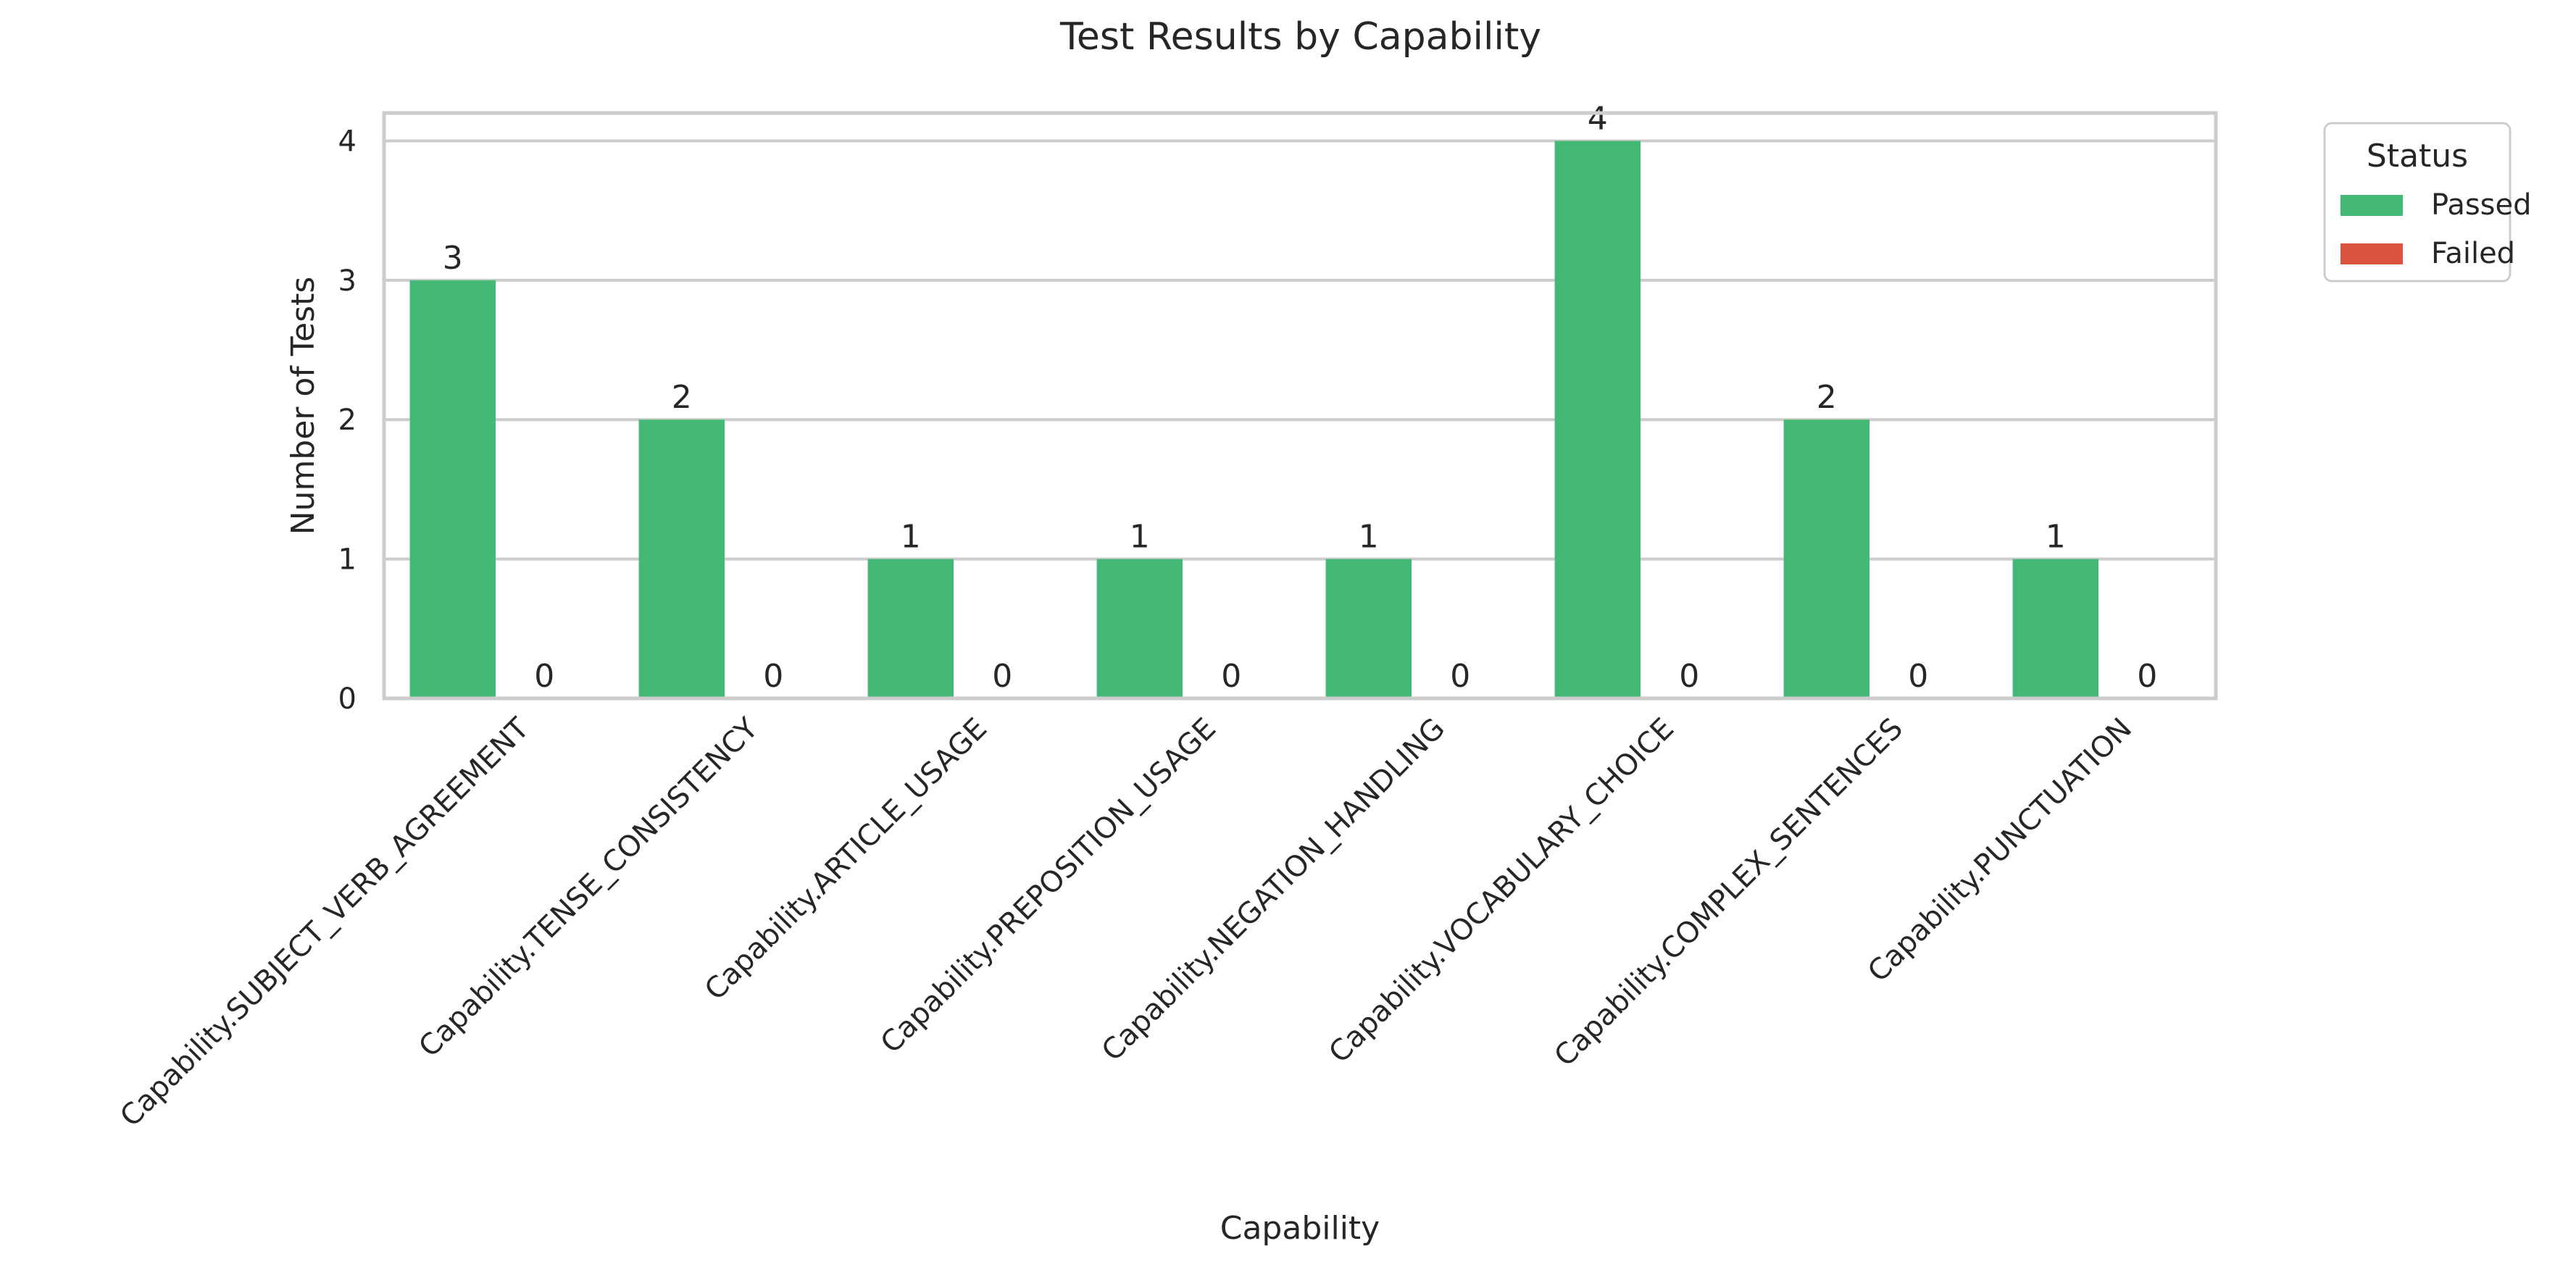 The height and width of the screenshot is (1270, 2576). What do you see at coordinates (347, 281) in the screenshot?
I see `y-tick-label: 3` at bounding box center [347, 281].